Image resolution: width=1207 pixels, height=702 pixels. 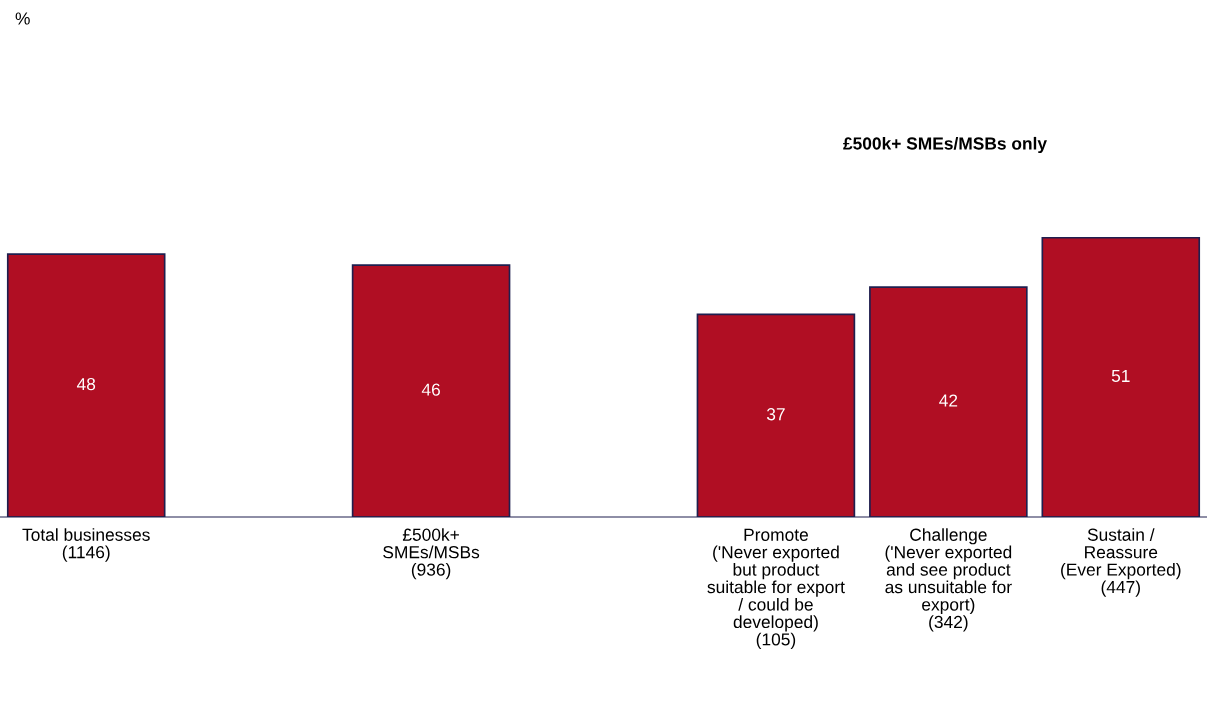 I want to click on x-tick-label: Challenge ('Never exported and see product as unsuitable for export) (342), so click(x=948, y=580).